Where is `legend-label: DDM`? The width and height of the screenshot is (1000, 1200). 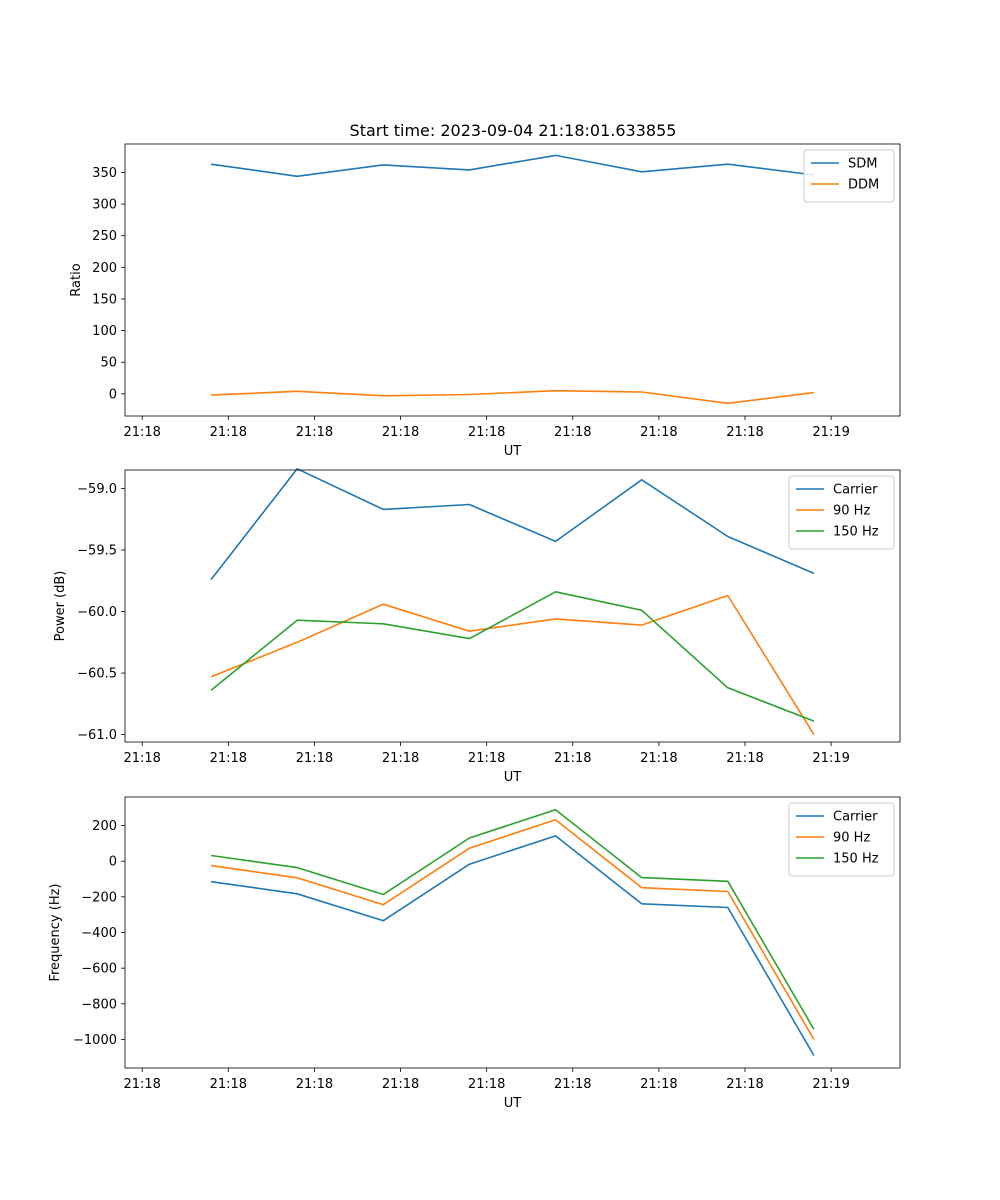 legend-label: DDM is located at coordinates (863, 185).